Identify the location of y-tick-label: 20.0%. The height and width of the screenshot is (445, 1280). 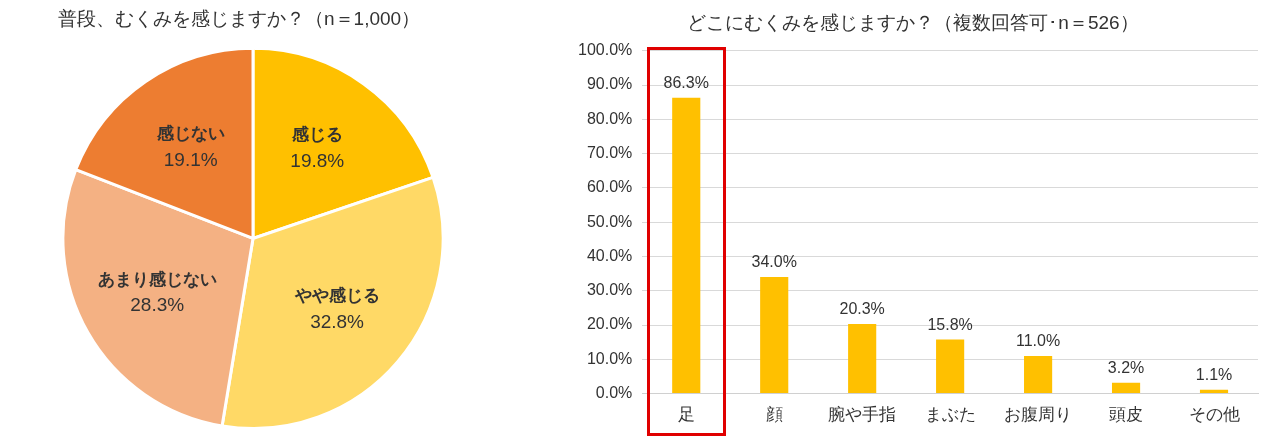
(609, 324).